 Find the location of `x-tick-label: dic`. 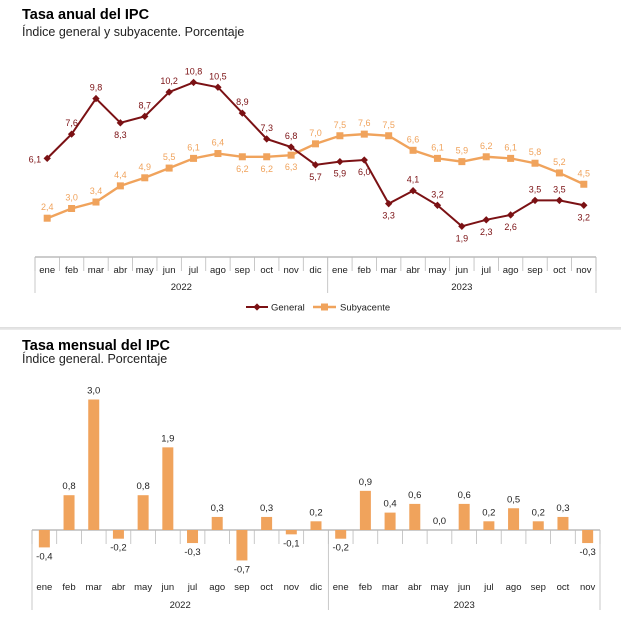

x-tick-label: dic is located at coordinates (315, 270).